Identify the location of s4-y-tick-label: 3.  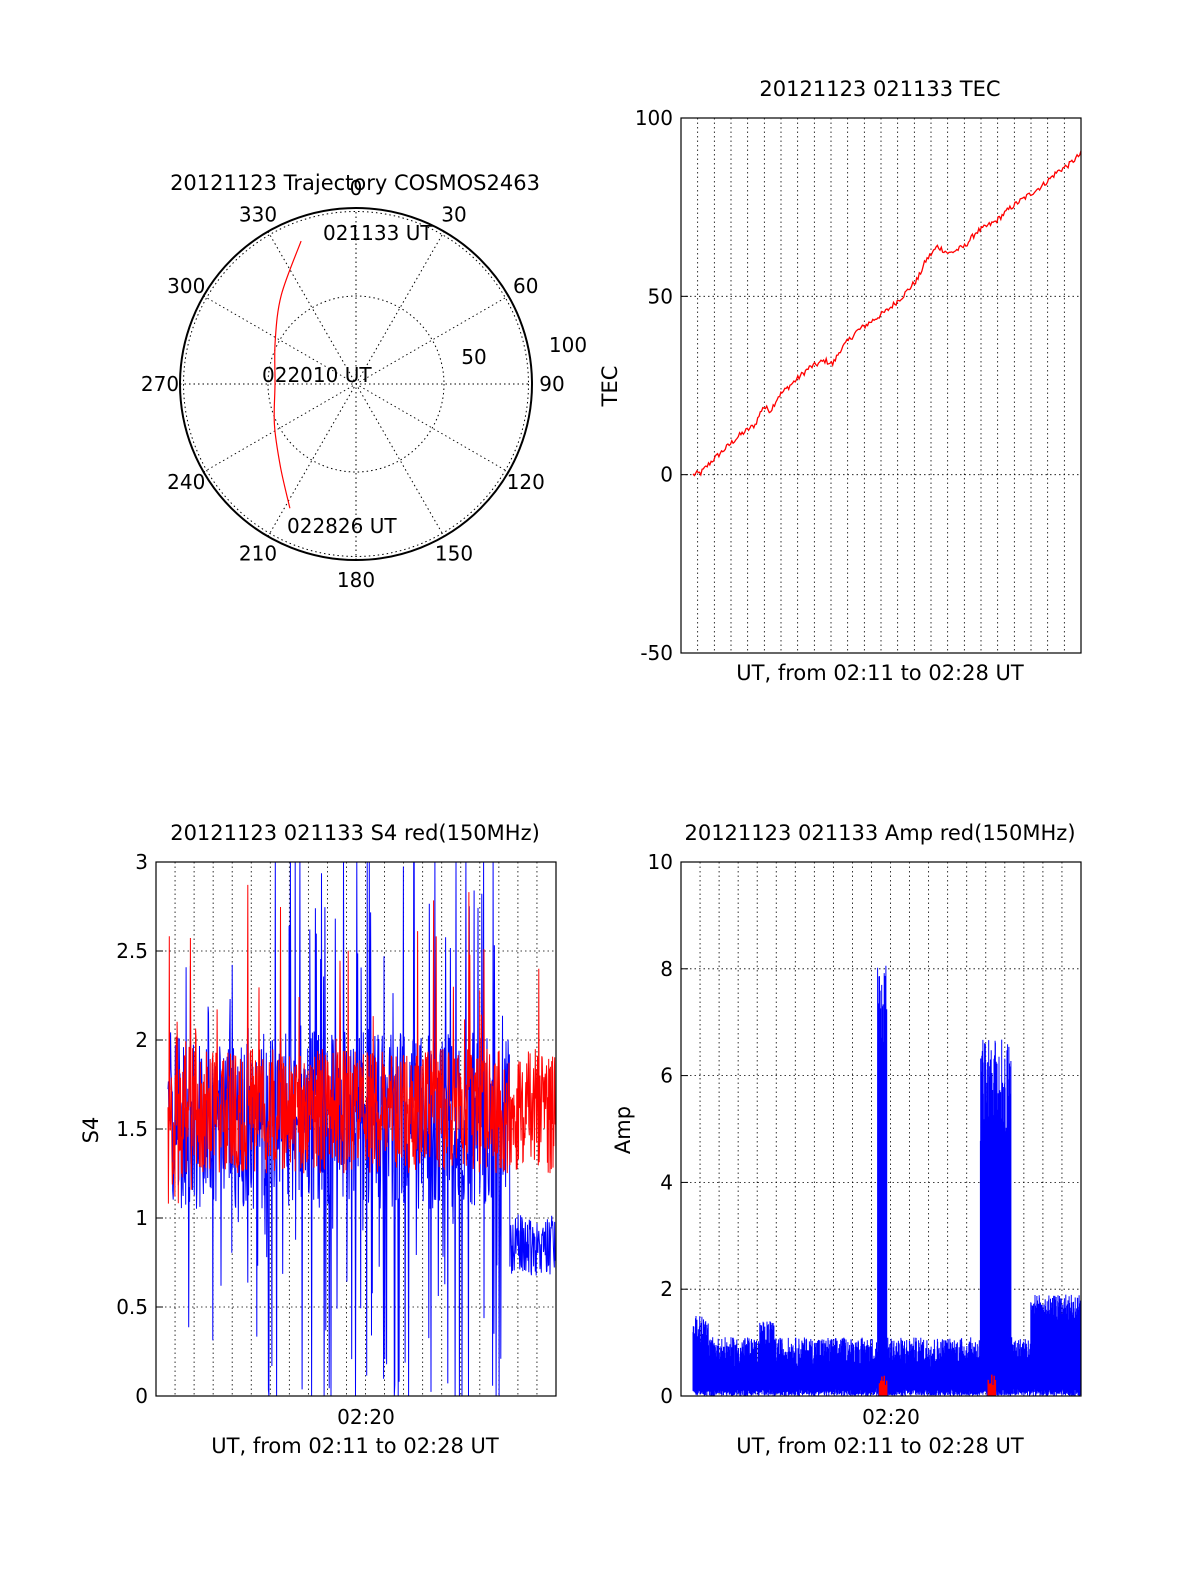
(141, 862).